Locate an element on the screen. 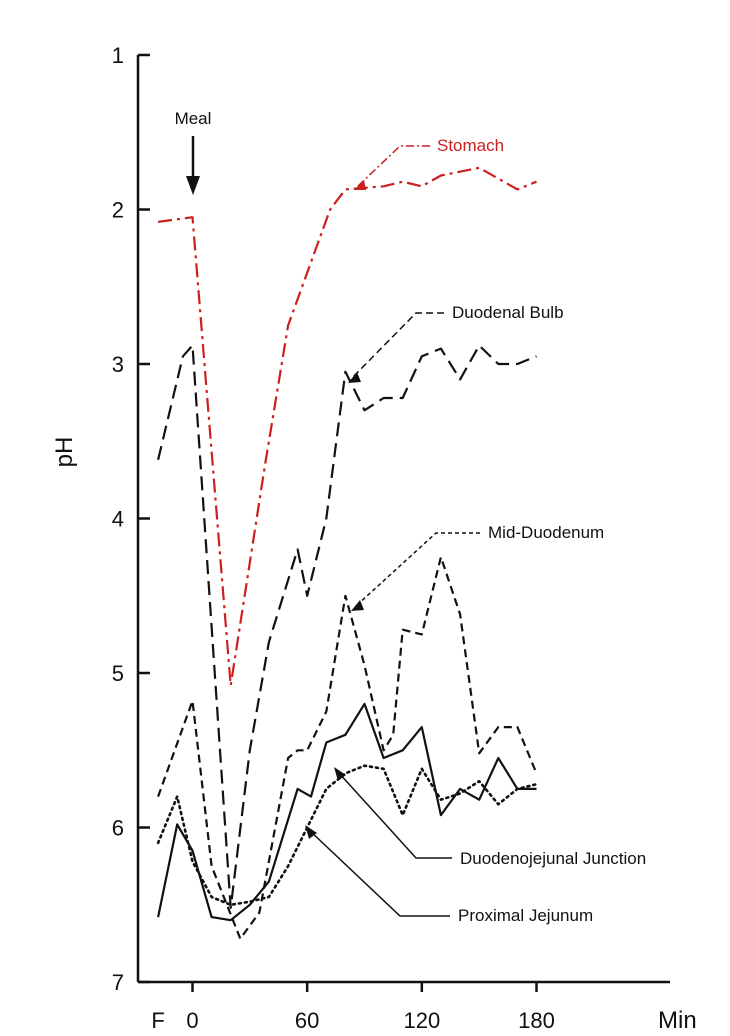  x-tick-label: 0 is located at coordinates (192, 1020).